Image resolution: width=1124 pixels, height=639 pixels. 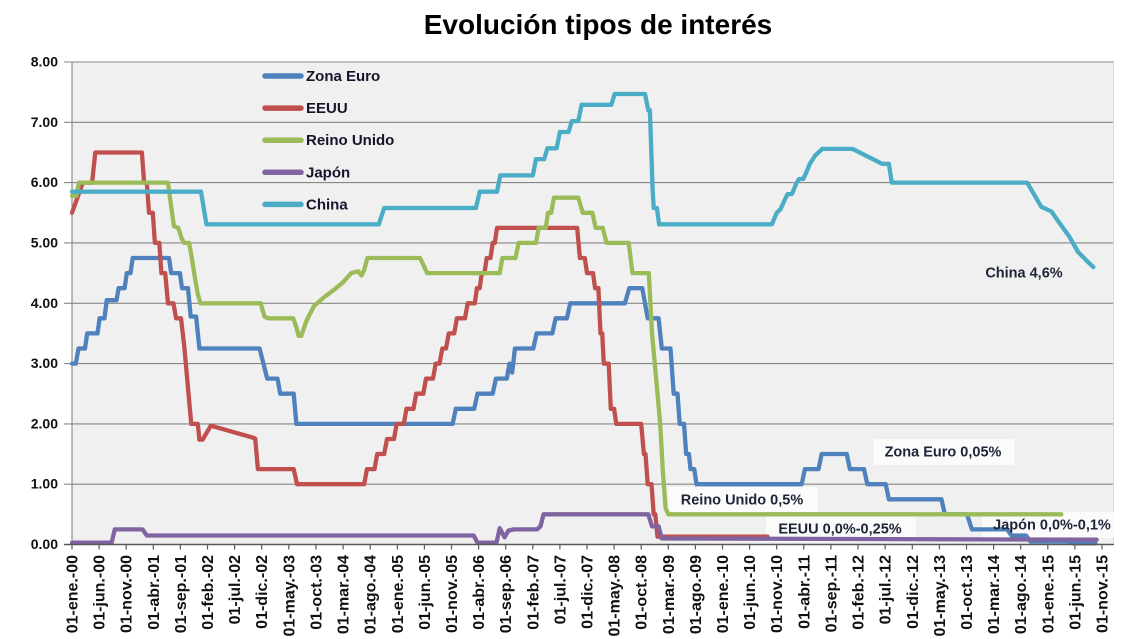 What do you see at coordinates (327, 108) in the screenshot?
I see `svg-text: EEUU` at bounding box center [327, 108].